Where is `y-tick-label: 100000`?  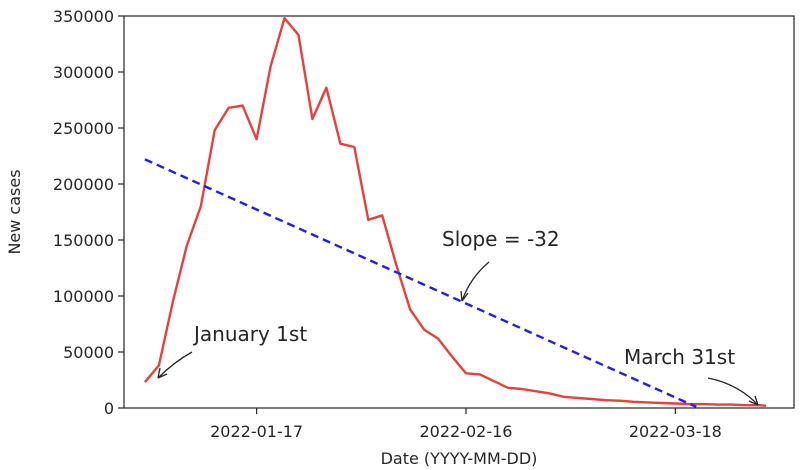 y-tick-label: 100000 is located at coordinates (83, 296).